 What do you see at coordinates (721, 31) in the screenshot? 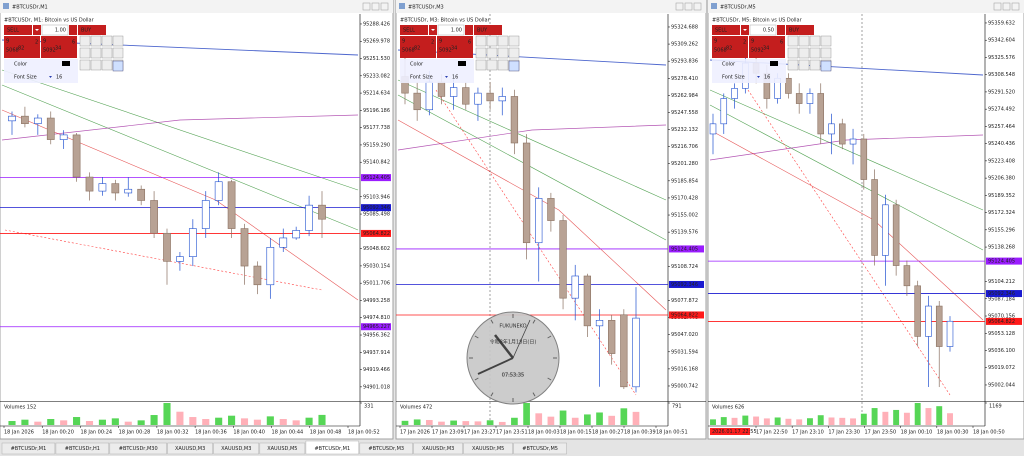
I see `sell-label: SELL` at bounding box center [721, 31].